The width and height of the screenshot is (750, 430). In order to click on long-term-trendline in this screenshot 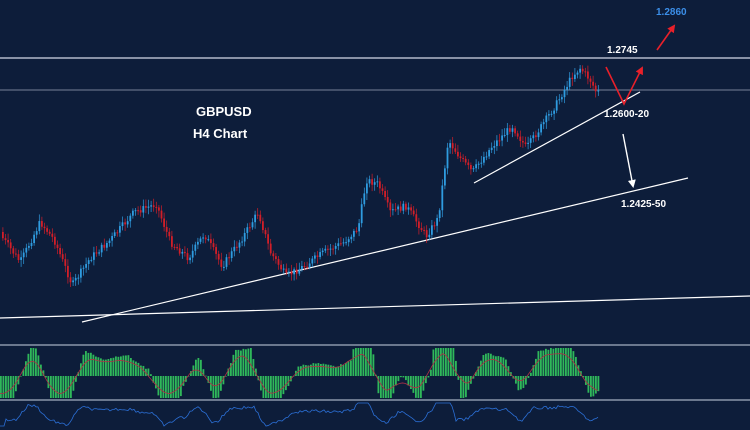, I will do `click(375, 307)`.